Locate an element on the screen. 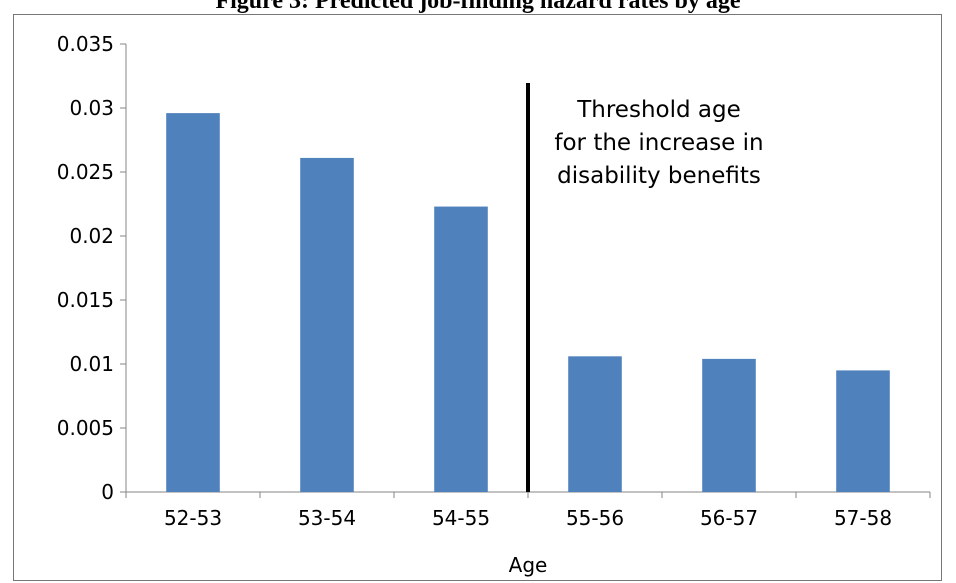 Image resolution: width=956 pixels, height=583 pixels. y-tick-label: 0.02 is located at coordinates (91, 236).